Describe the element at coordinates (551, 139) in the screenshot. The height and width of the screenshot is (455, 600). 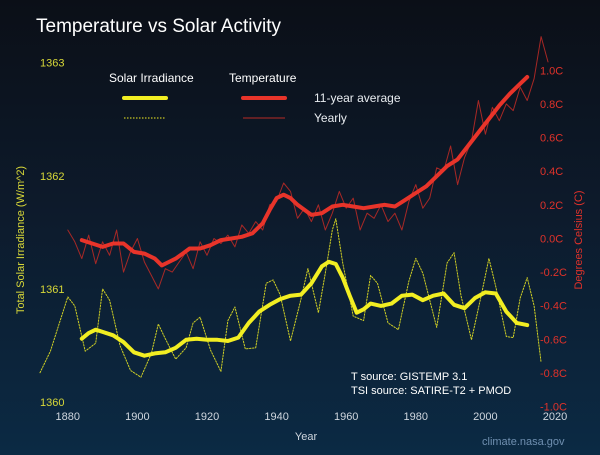
I see `right-tick-label: 0.6C` at that location.